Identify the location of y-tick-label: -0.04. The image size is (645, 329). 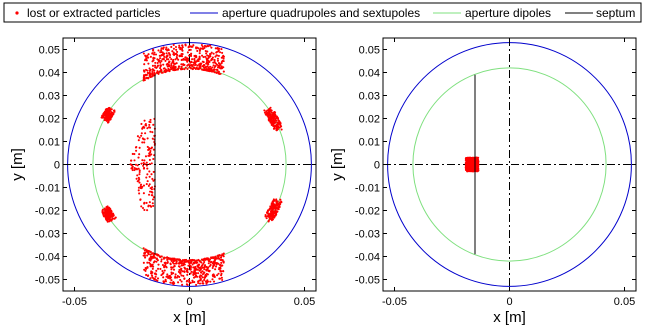
(47, 258).